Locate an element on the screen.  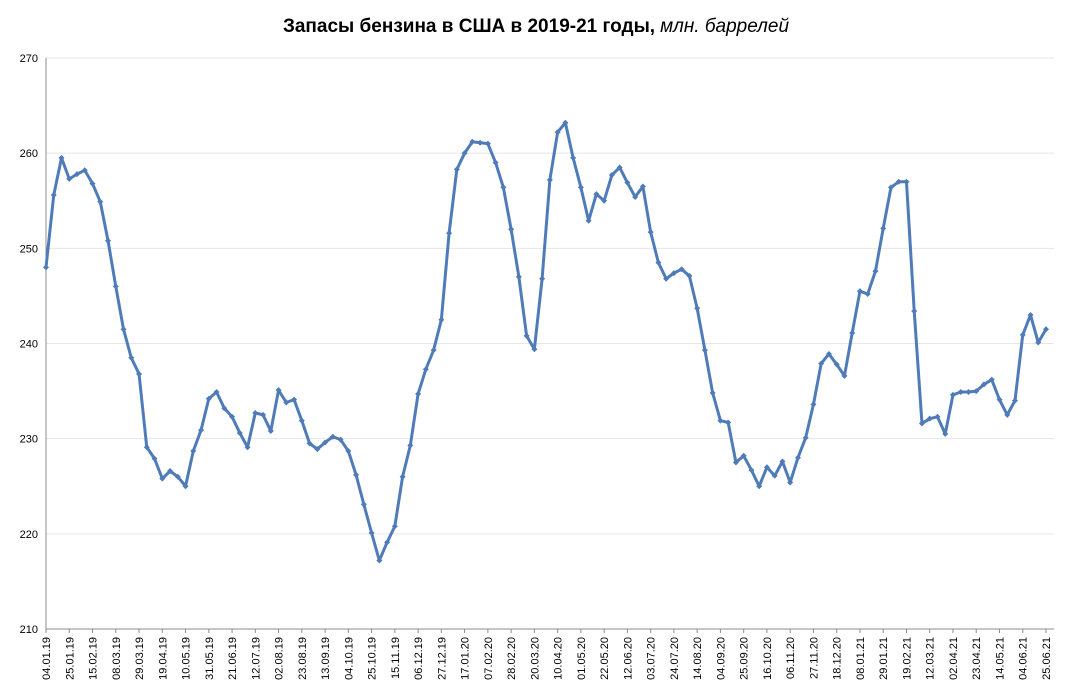
x-tick-label: 31.05.19 is located at coordinates (210, 658).